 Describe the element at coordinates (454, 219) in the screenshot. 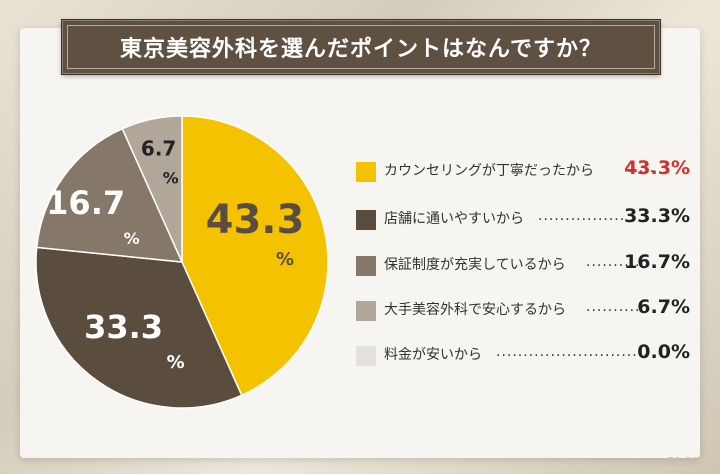

I see `legend-label: 店舗に通いやすいから` at that location.